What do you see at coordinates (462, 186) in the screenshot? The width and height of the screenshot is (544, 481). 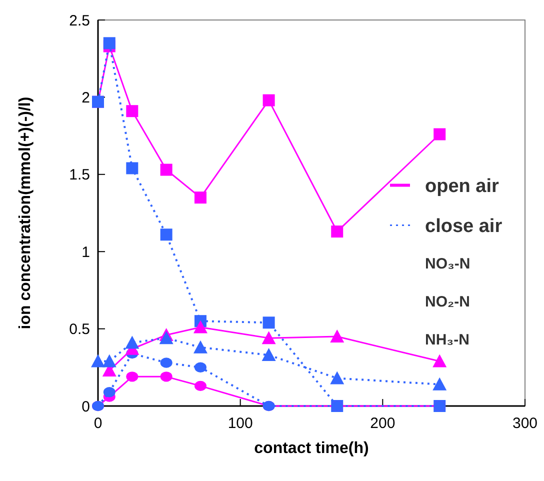 I see `legend-label: open air` at bounding box center [462, 186].